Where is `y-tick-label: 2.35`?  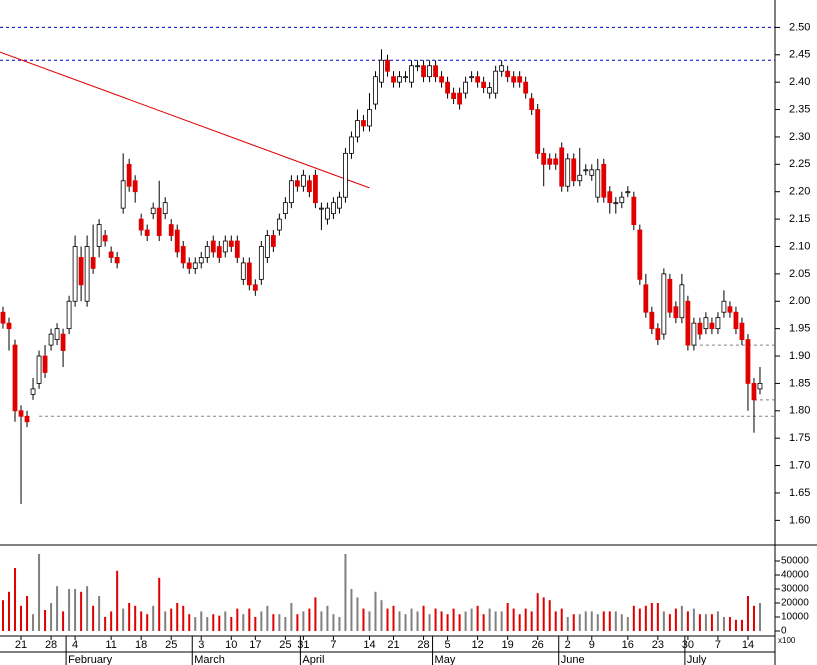
y-tick-label: 2.35 is located at coordinates (799, 109).